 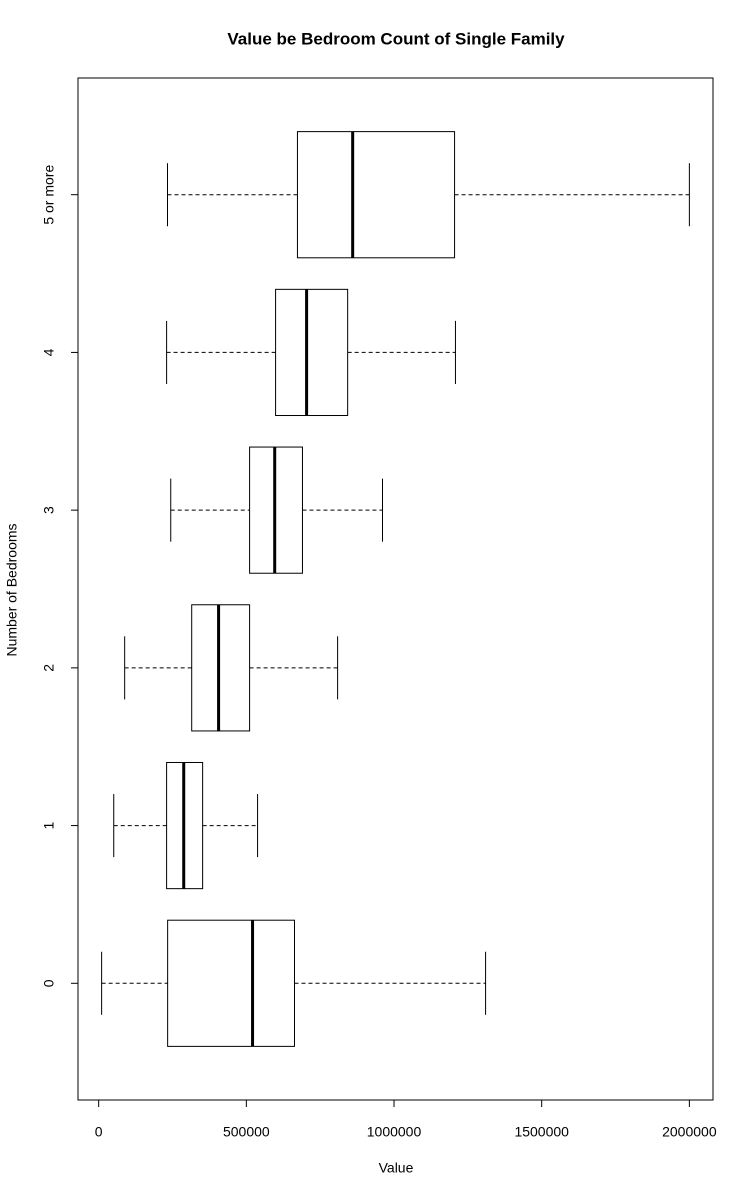 What do you see at coordinates (396, 1168) in the screenshot?
I see `x-axis-label: Value` at bounding box center [396, 1168].